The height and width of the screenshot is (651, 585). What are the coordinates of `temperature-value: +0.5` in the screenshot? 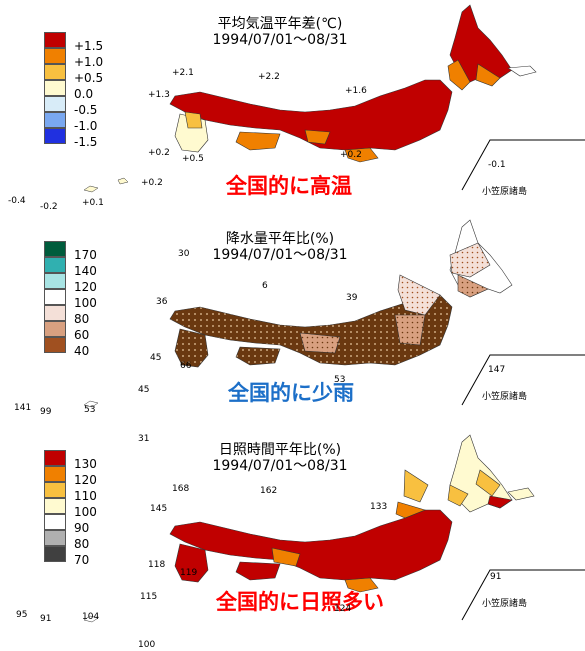 It's located at (193, 159).